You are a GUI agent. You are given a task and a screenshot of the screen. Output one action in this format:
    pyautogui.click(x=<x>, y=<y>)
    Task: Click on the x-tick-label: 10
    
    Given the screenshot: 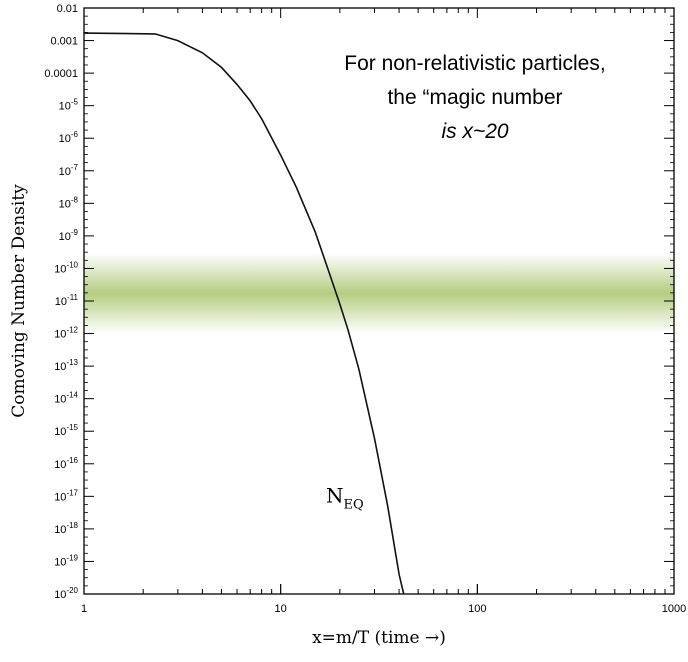 What is the action you would take?
    pyautogui.click(x=281, y=609)
    